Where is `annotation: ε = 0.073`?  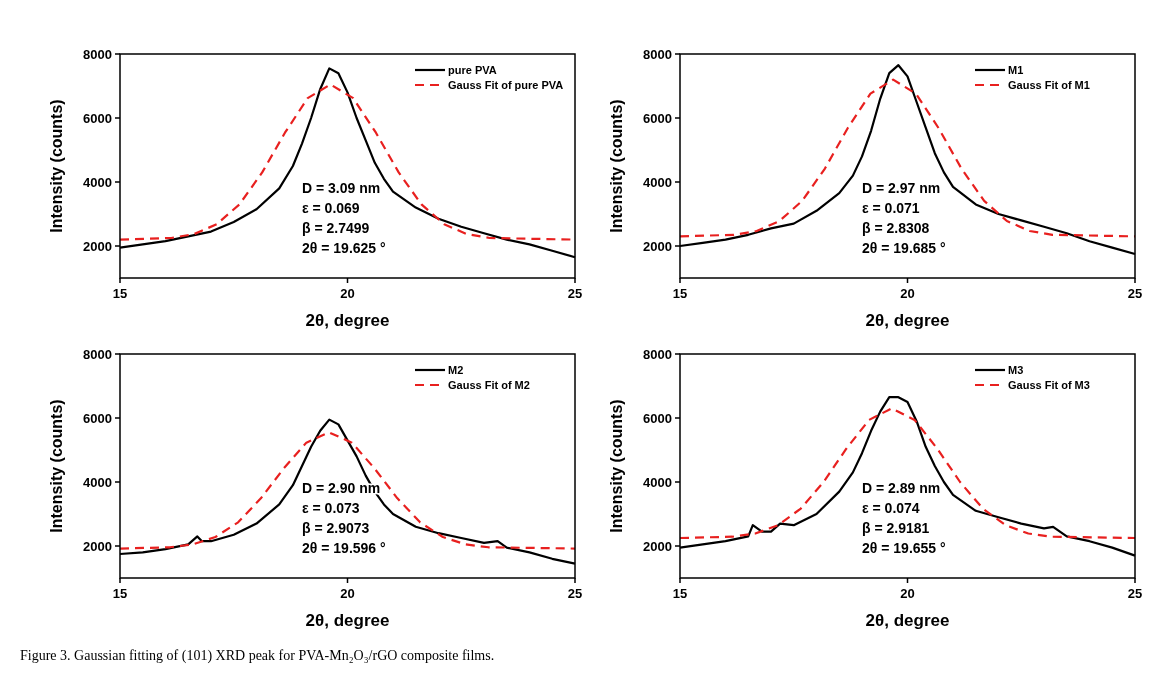 annotation: ε = 0.073 is located at coordinates (331, 507).